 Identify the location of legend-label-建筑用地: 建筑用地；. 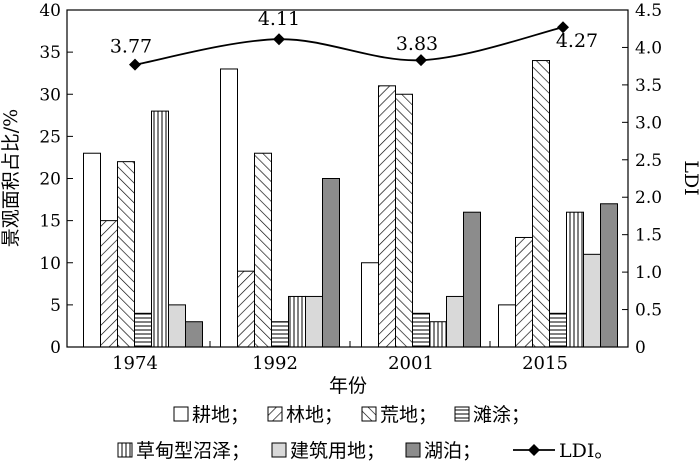
(337, 451).